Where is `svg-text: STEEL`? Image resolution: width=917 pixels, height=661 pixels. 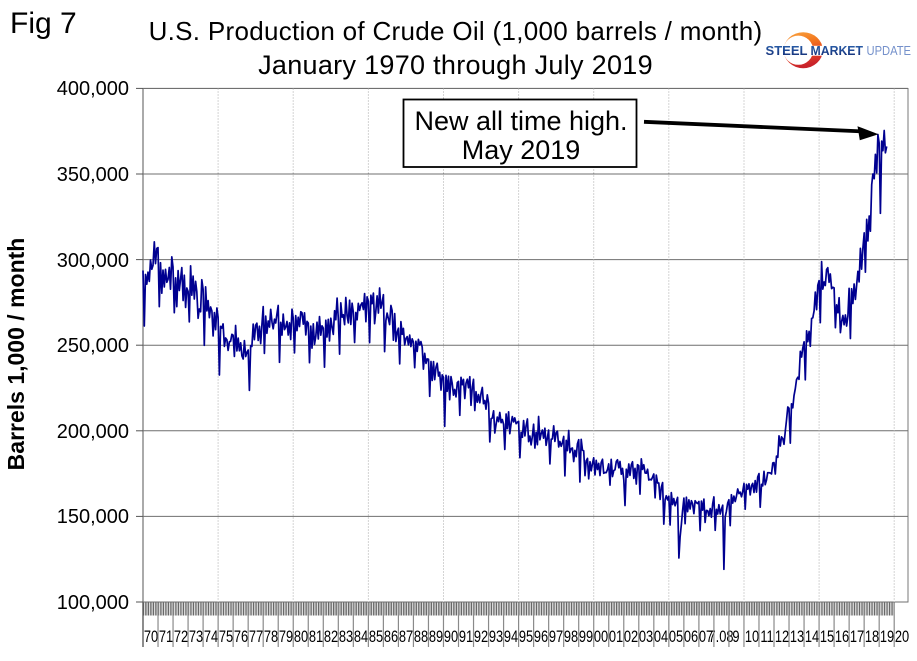 svg-text: STEEL is located at coordinates (787, 51).